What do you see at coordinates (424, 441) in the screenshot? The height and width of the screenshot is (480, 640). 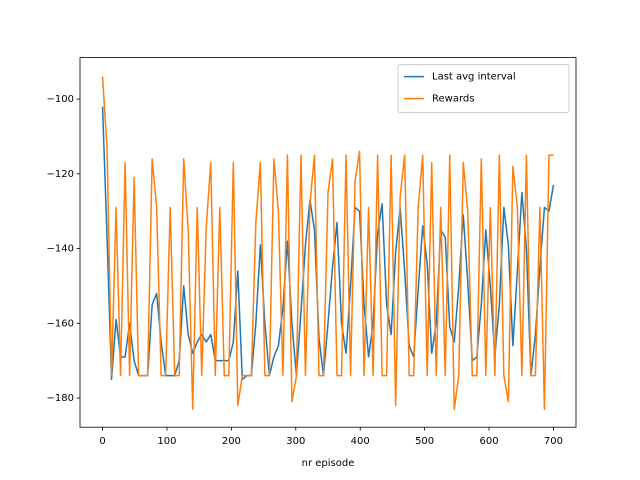 I see `x-tick-label: 500` at bounding box center [424, 441].